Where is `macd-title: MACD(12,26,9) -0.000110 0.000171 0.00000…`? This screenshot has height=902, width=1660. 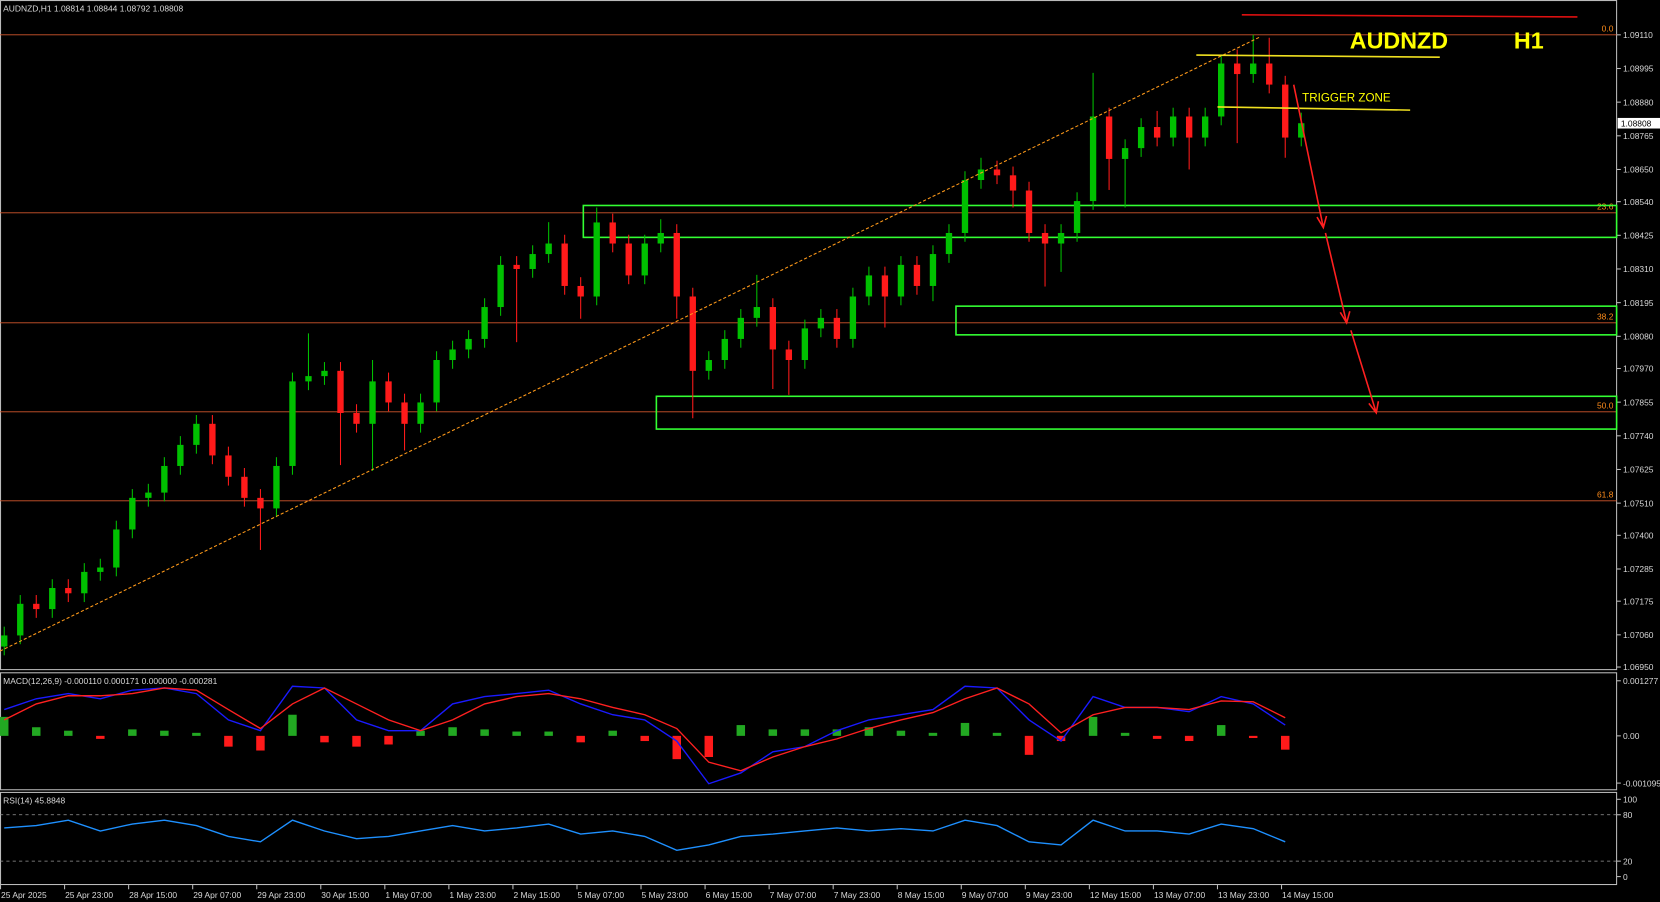
macd-title: MACD(12,26,9) -0.000110 0.000171 0.00000… is located at coordinates (110, 681).